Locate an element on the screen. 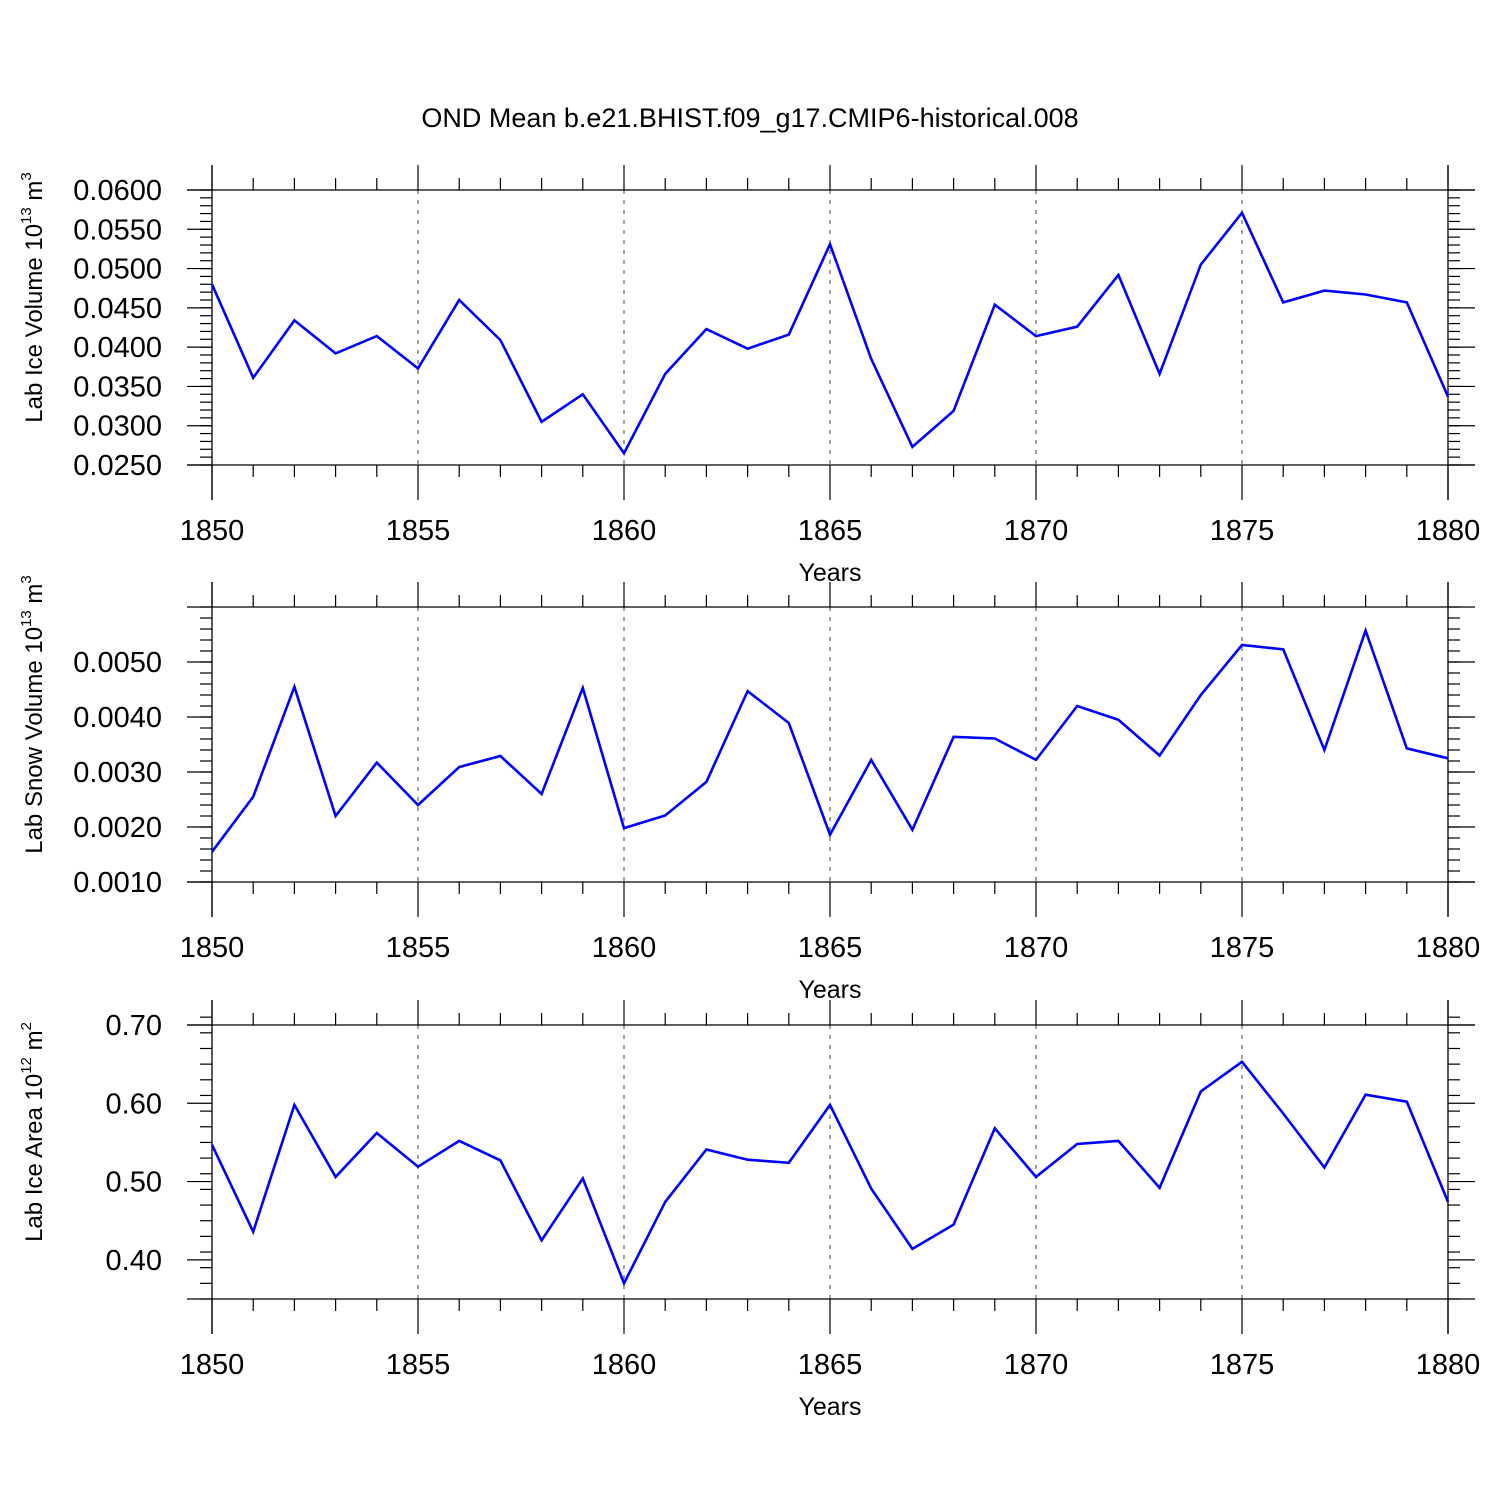 The image size is (1500, 1500). y-tick-label: 0.0350 is located at coordinates (117, 387).